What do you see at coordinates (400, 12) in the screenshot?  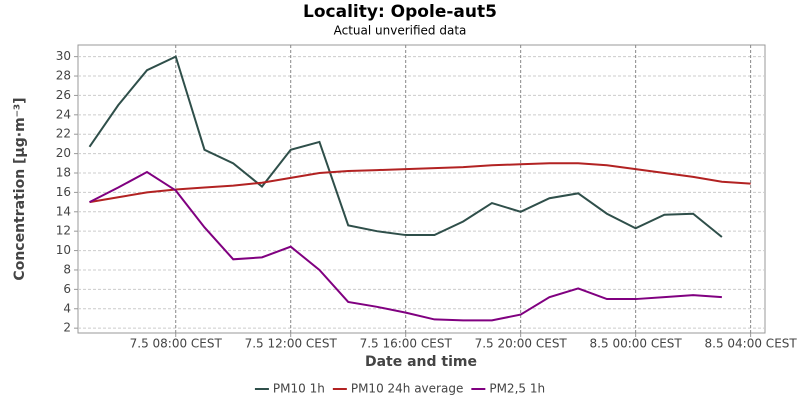 I see `chart-title: Locality: Opole-aut5` at bounding box center [400, 12].